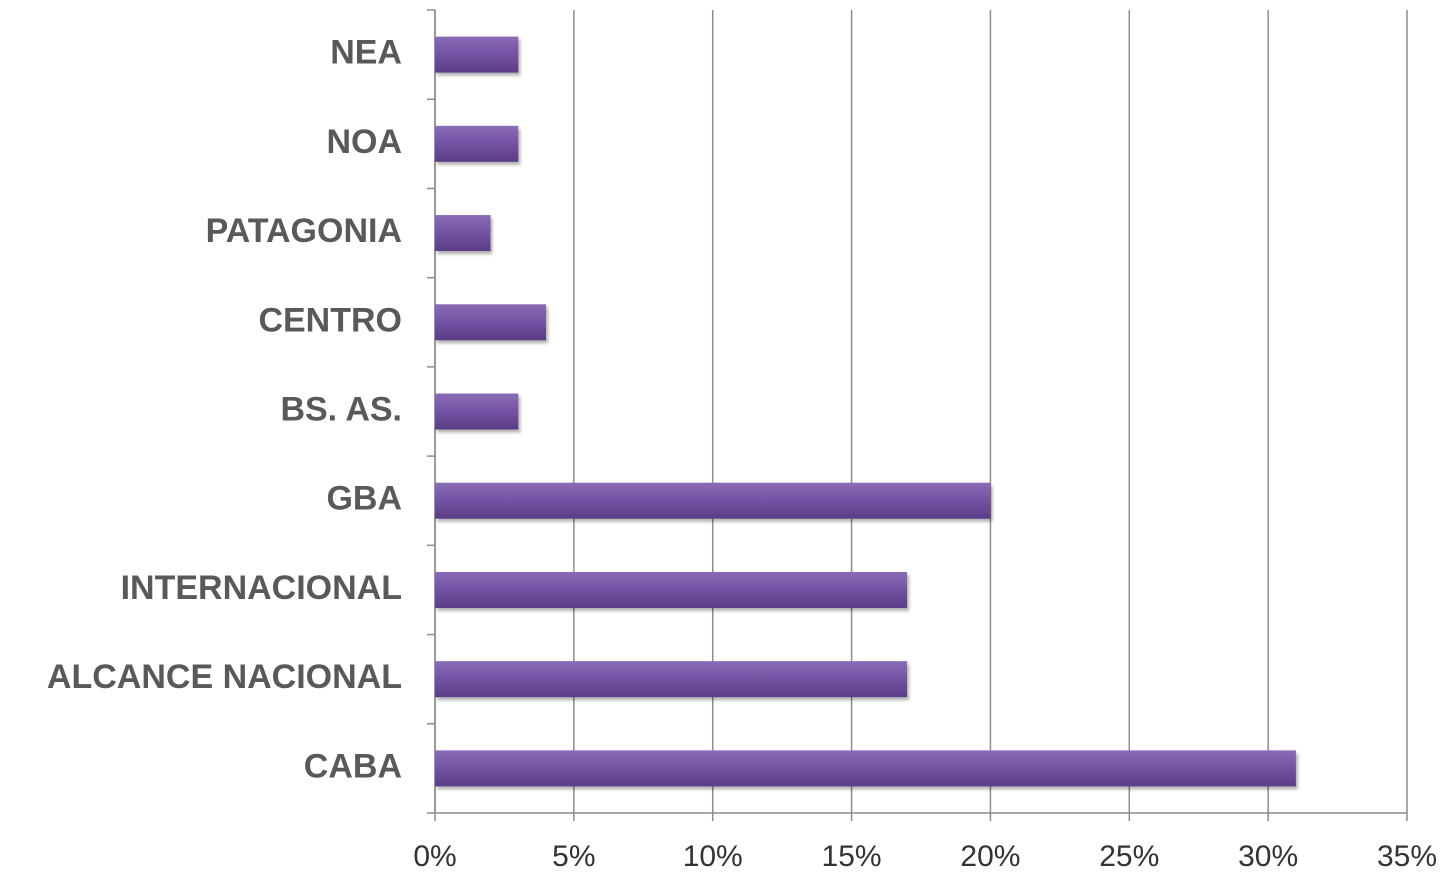 The height and width of the screenshot is (877, 1444). What do you see at coordinates (434, 856) in the screenshot?
I see `x-tick-label: 0%` at bounding box center [434, 856].